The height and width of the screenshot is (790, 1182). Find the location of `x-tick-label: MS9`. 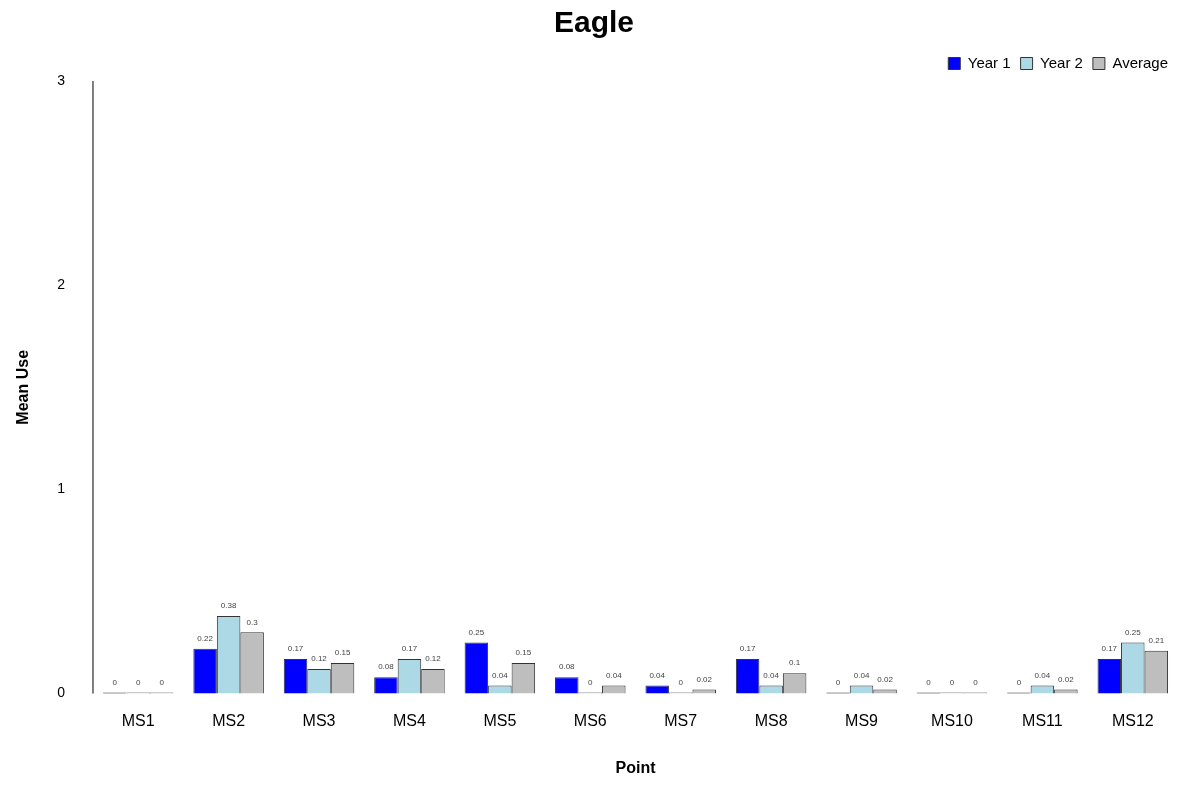

x-tick-label: MS9 is located at coordinates (862, 720).